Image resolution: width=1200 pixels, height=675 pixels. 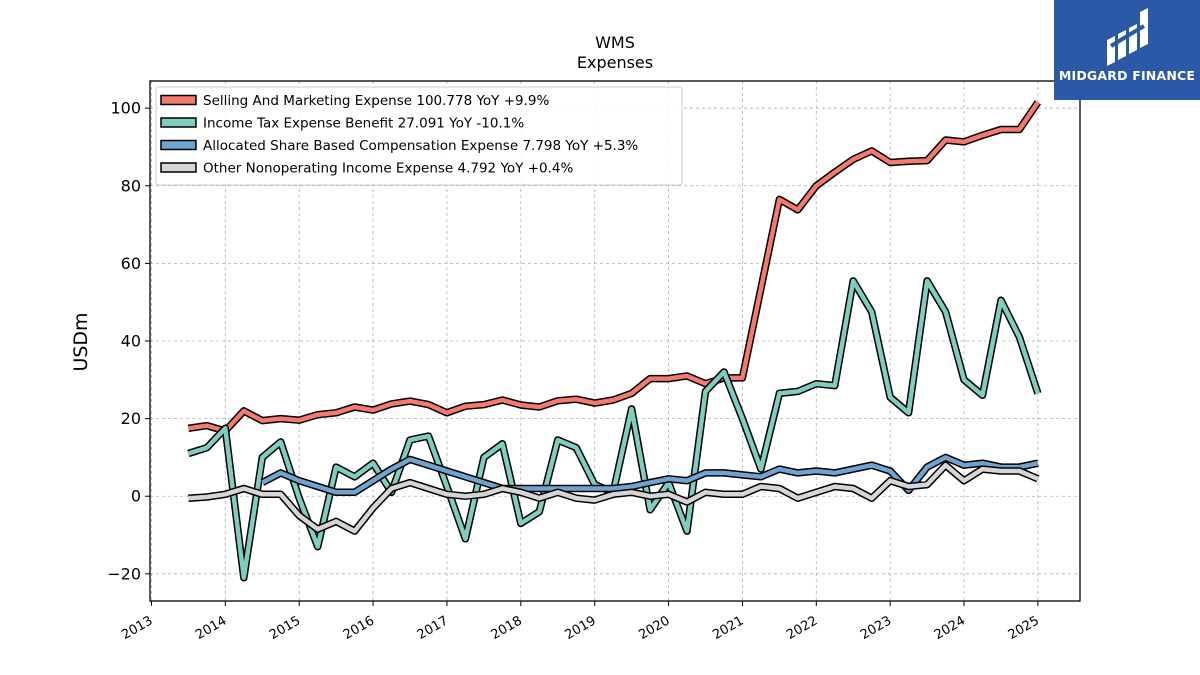 I want to click on x-tick-label: 2017, so click(x=433, y=628).